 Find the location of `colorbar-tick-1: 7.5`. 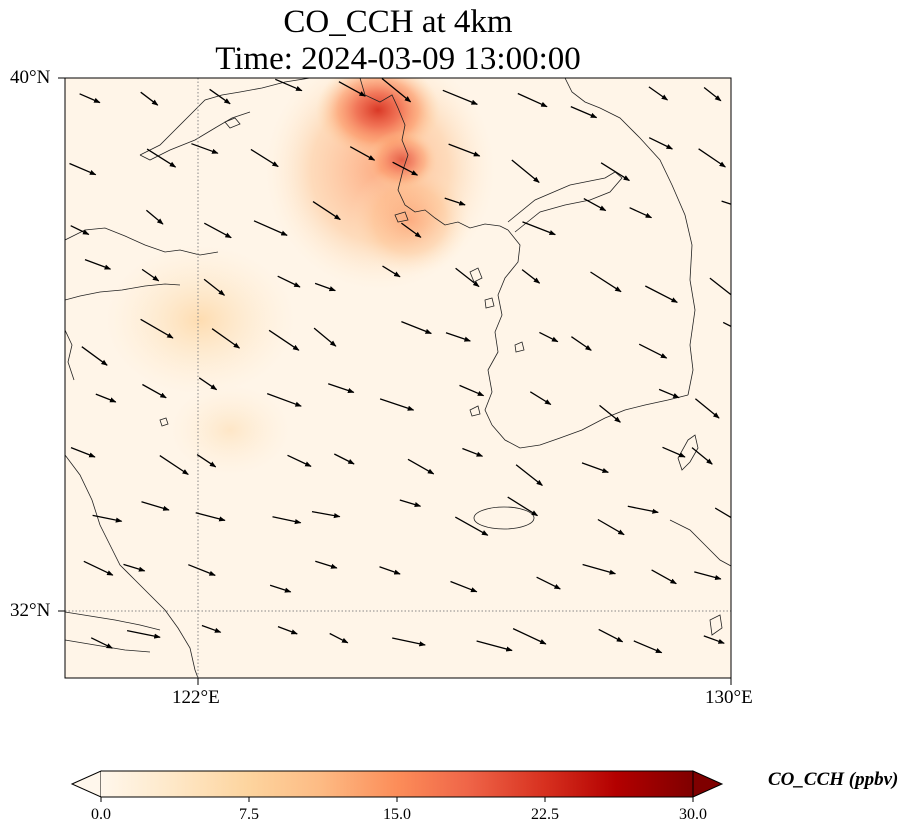

colorbar-tick-1: 7.5 is located at coordinates (249, 814).